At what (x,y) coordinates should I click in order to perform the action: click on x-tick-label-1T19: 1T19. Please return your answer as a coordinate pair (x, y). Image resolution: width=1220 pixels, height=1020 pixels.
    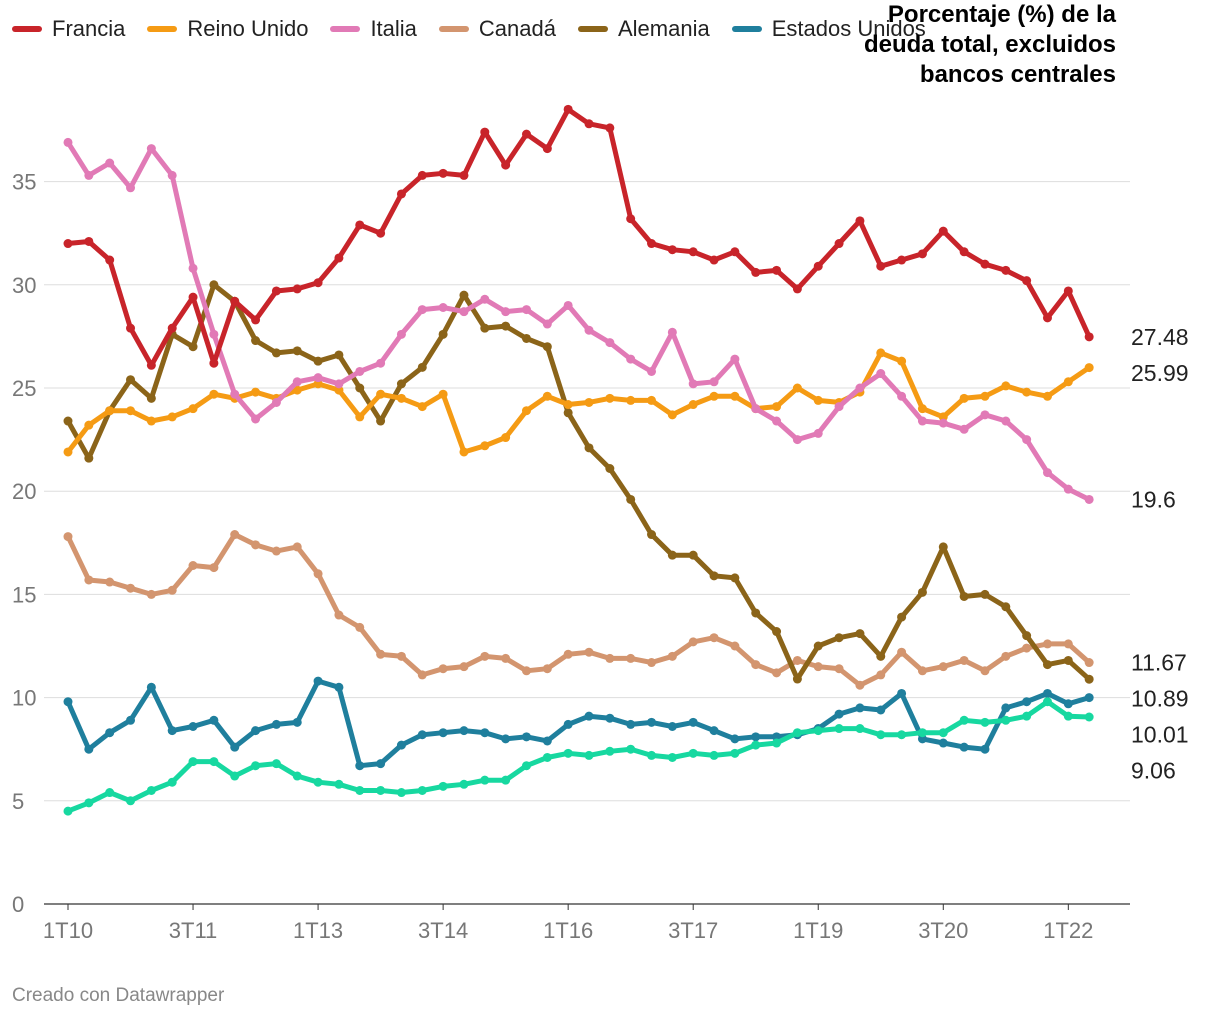
    Looking at the image, I should click on (818, 930).